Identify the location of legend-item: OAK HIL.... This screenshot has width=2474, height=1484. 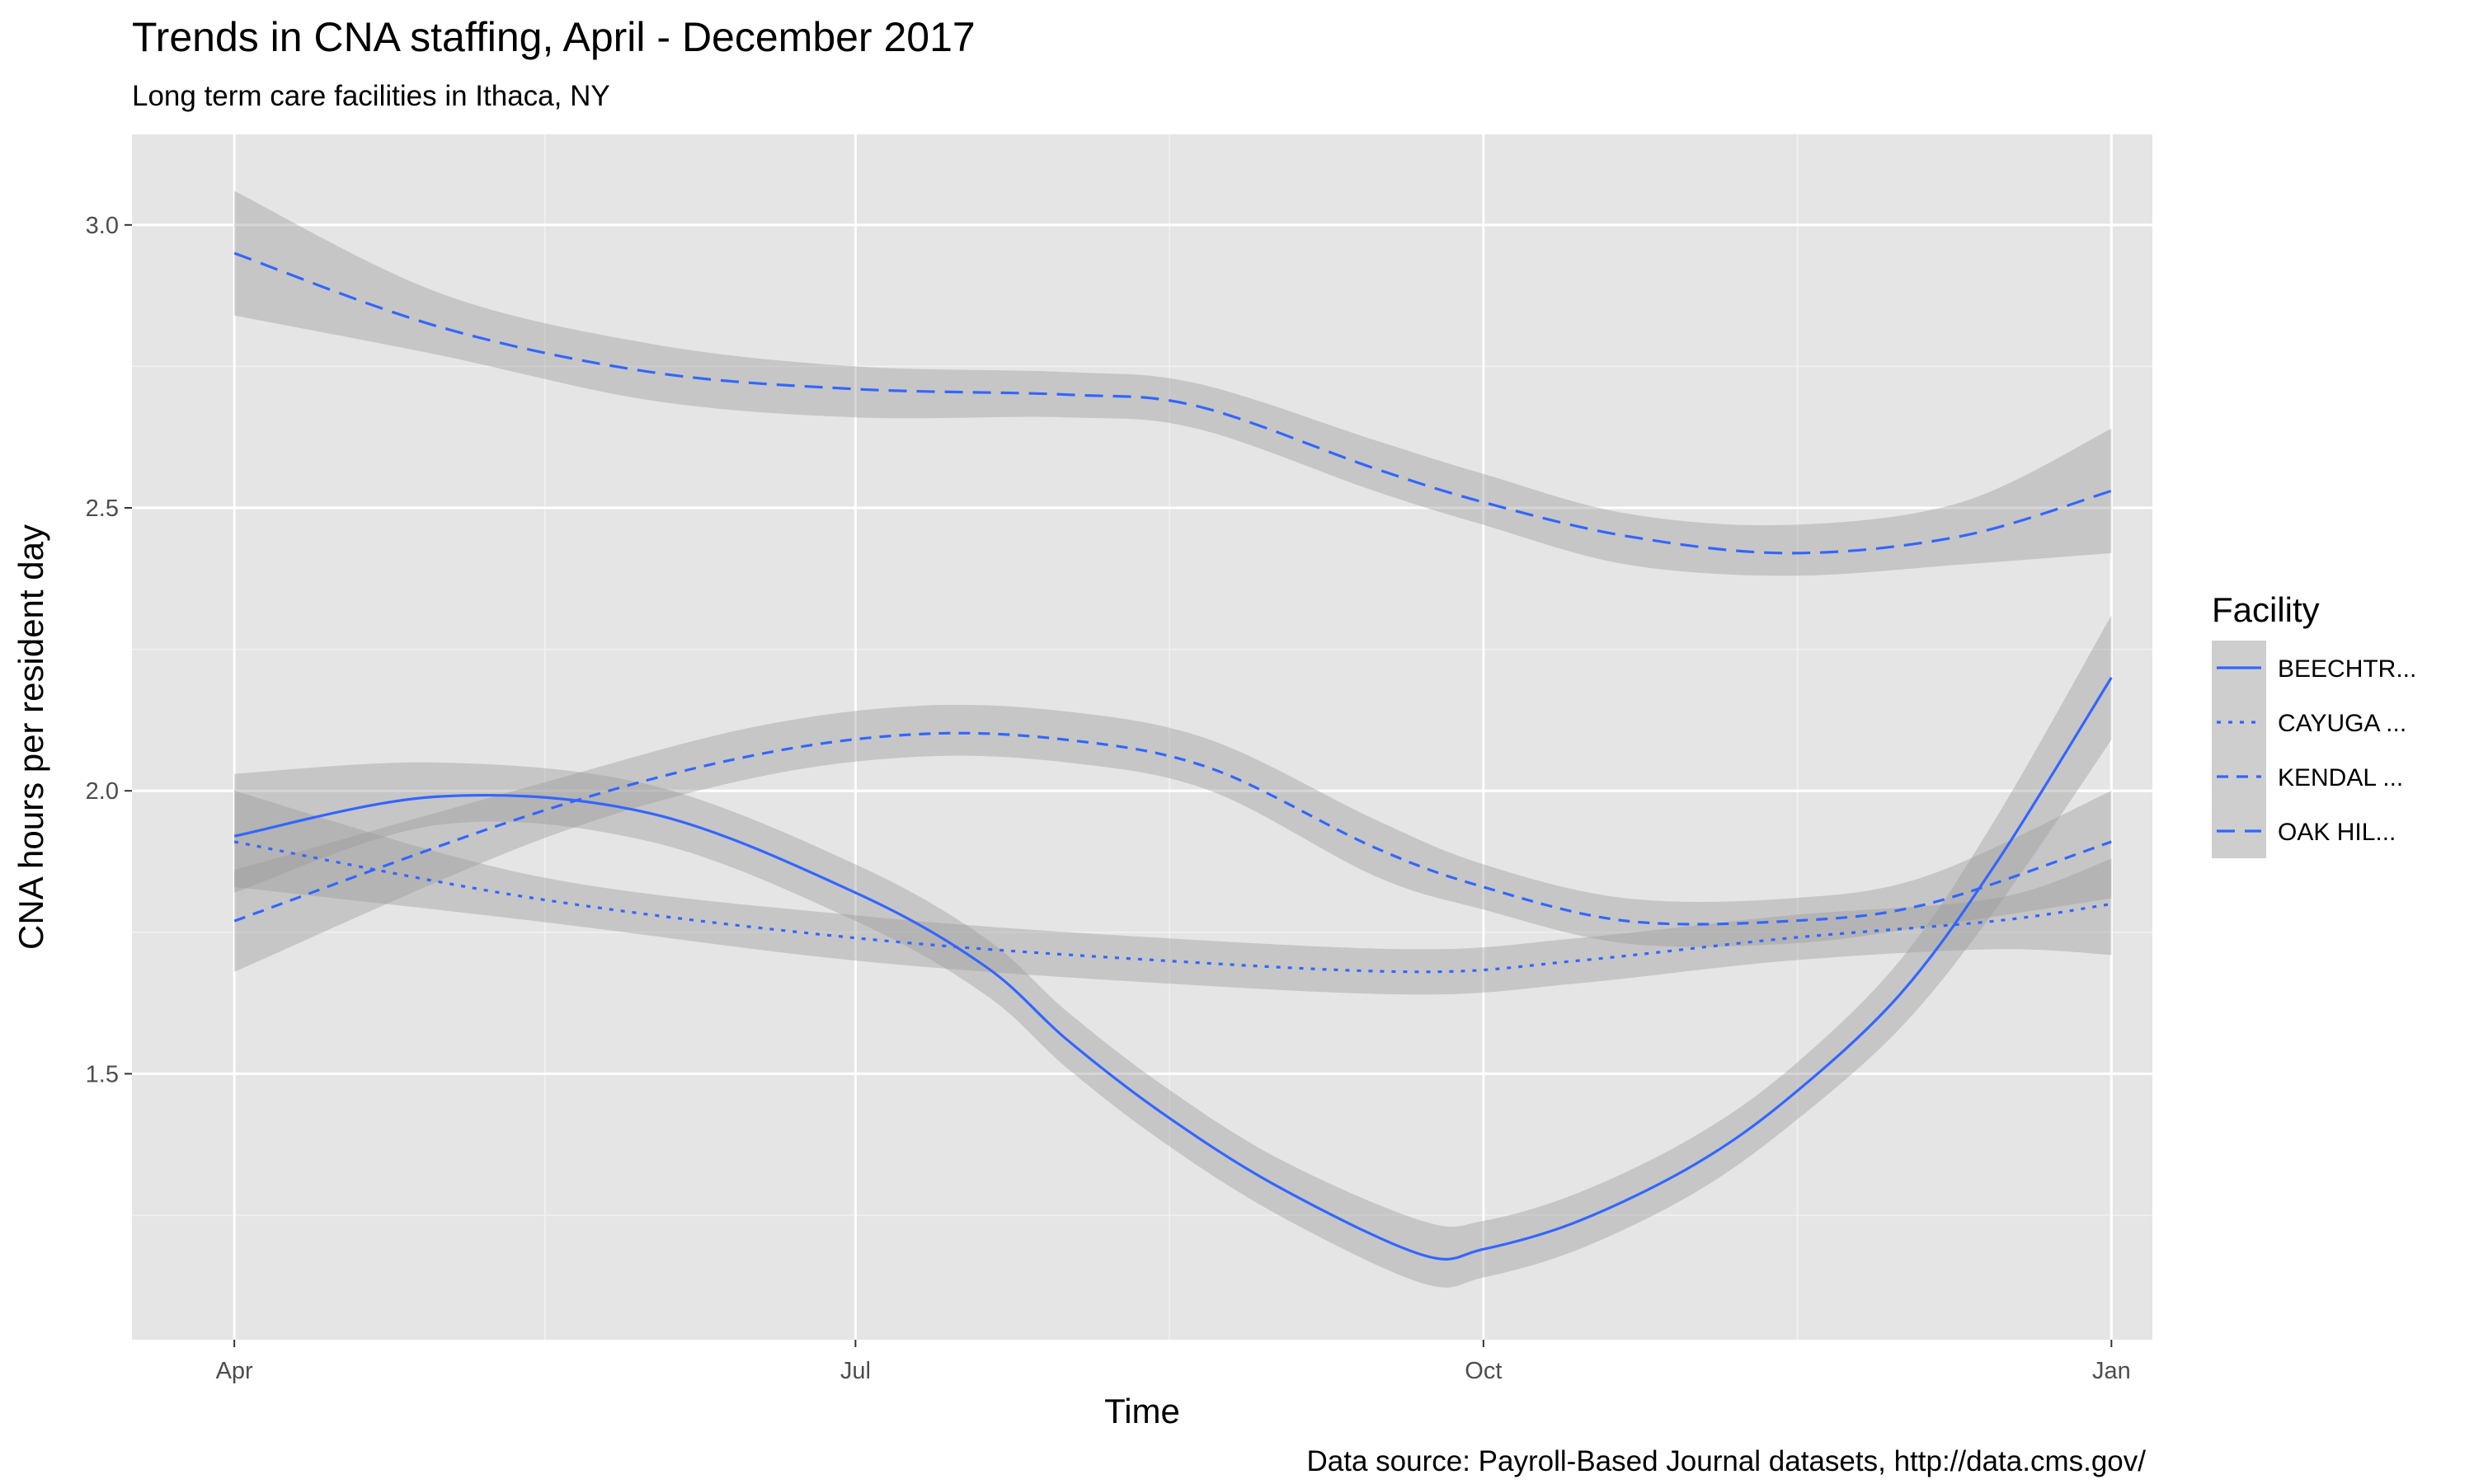
(2304, 831).